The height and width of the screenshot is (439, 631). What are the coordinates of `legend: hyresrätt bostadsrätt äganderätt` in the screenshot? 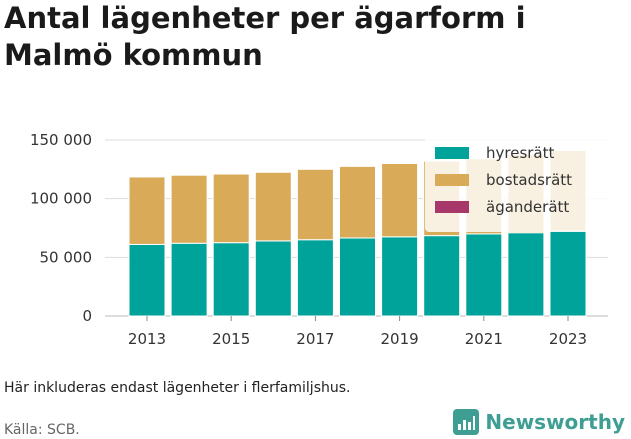 It's located at (517, 184).